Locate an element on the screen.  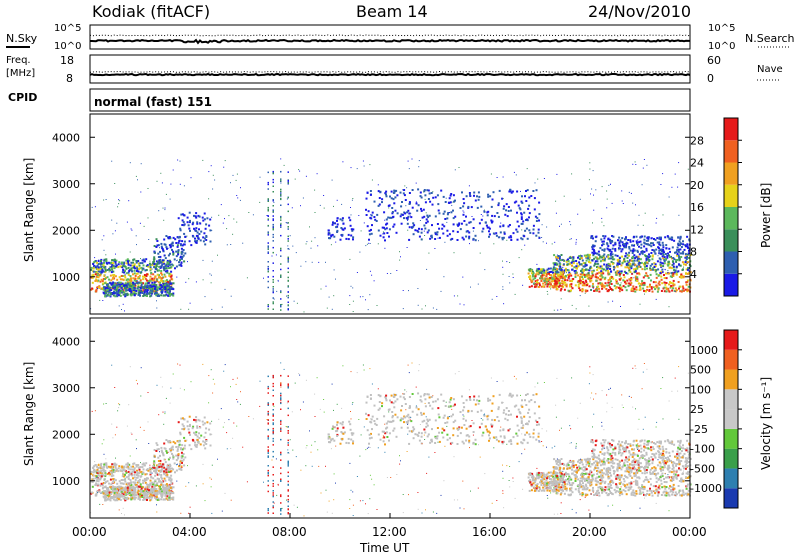
freq-label-2: [MHz] is located at coordinates (20, 73).